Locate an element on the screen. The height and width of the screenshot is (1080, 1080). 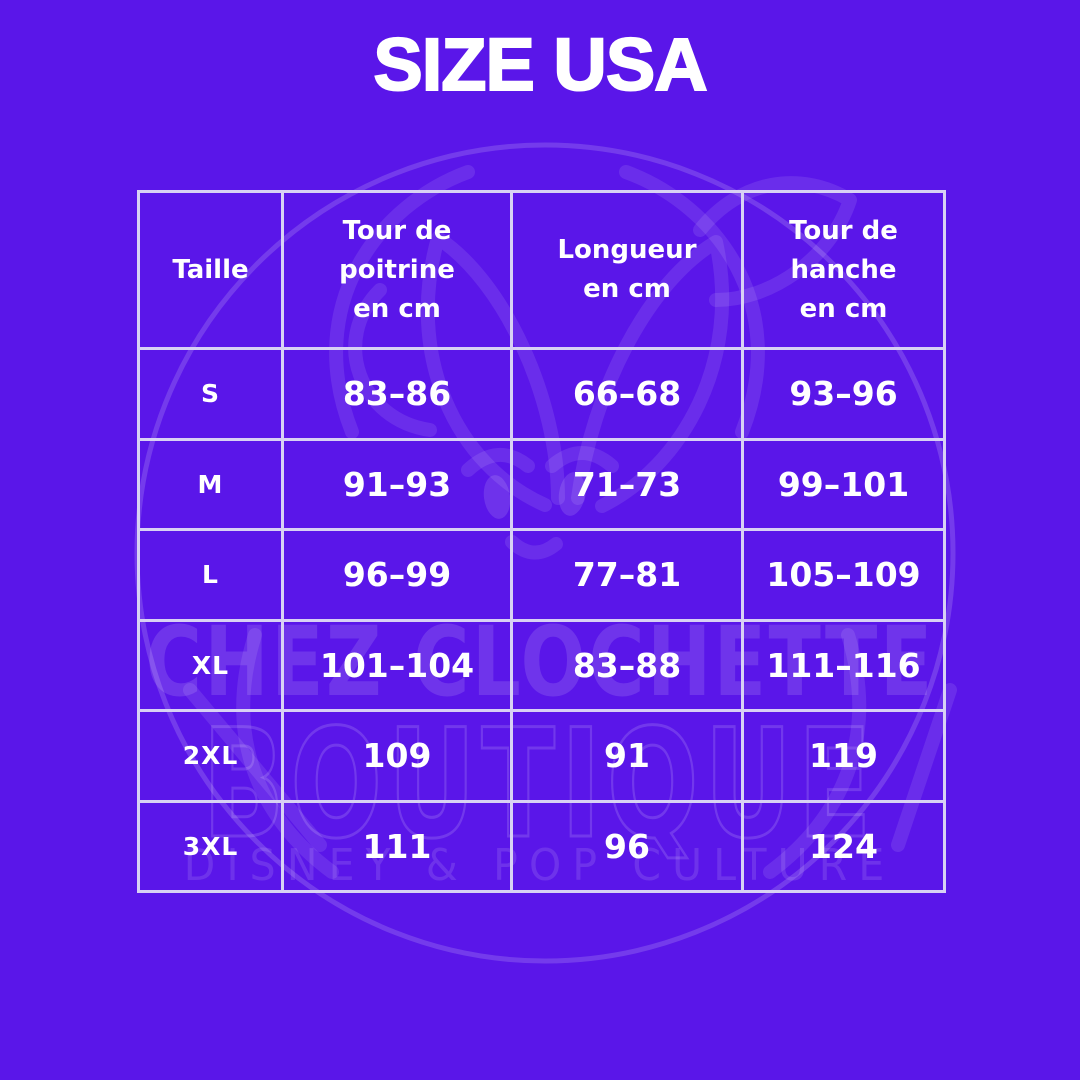
table-row-m: M 91–93 71–73 99–101 is located at coordinates (541, 484).